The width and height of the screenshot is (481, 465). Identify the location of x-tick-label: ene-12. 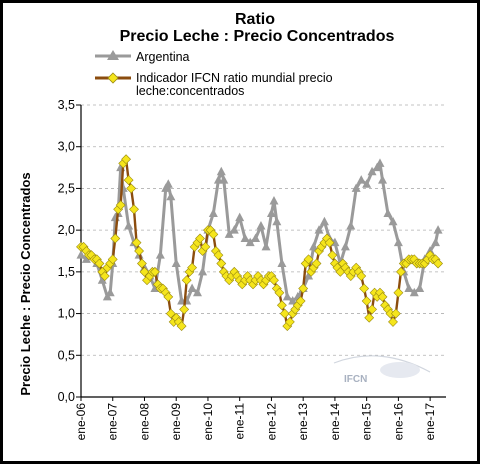
(271, 422).